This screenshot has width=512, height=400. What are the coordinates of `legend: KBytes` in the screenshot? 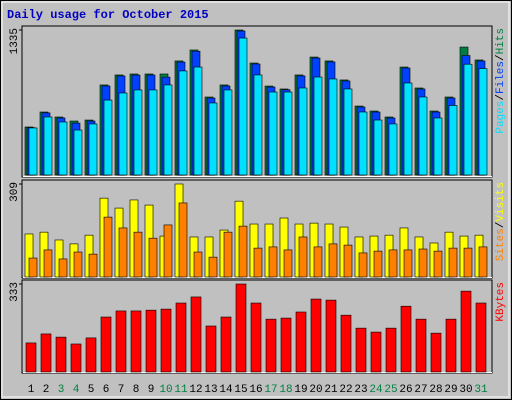 It's located at (501, 302).